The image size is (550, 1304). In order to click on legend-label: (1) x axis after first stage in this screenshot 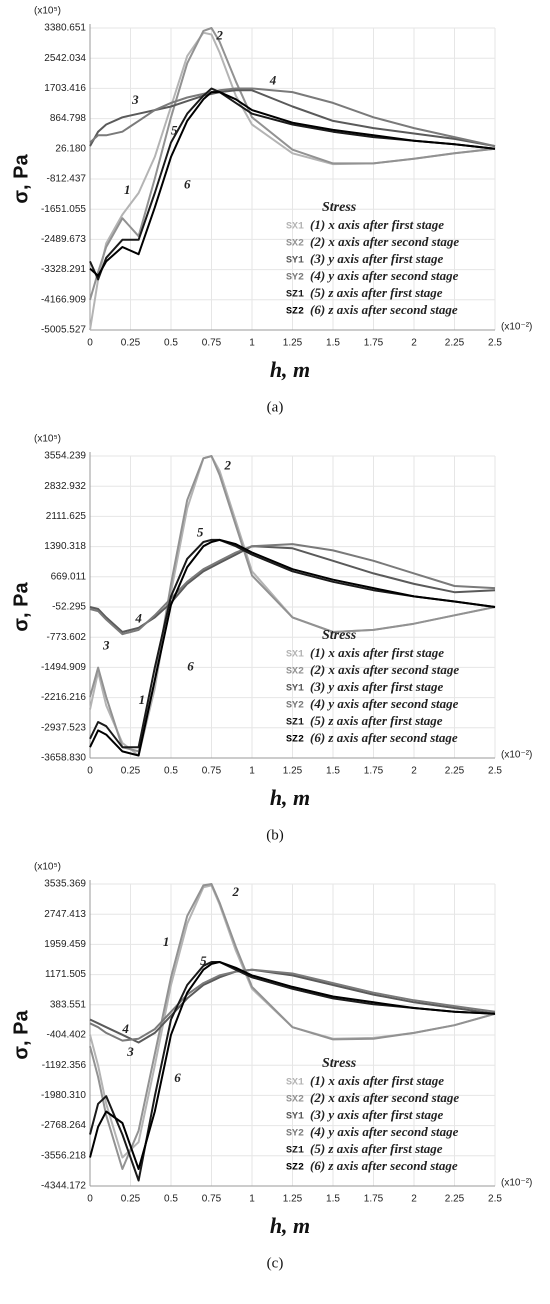, I will do `click(377, 652)`.